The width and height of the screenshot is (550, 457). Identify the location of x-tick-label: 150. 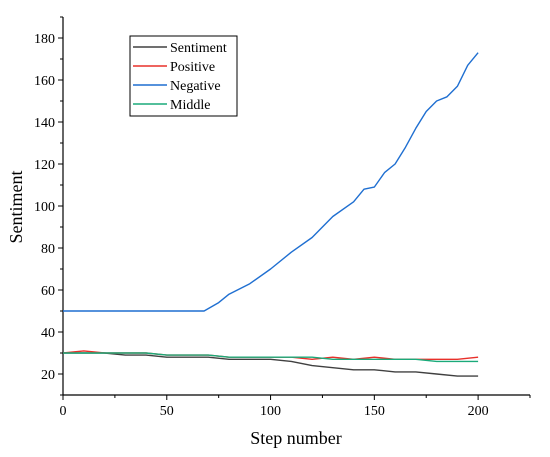
(374, 411).